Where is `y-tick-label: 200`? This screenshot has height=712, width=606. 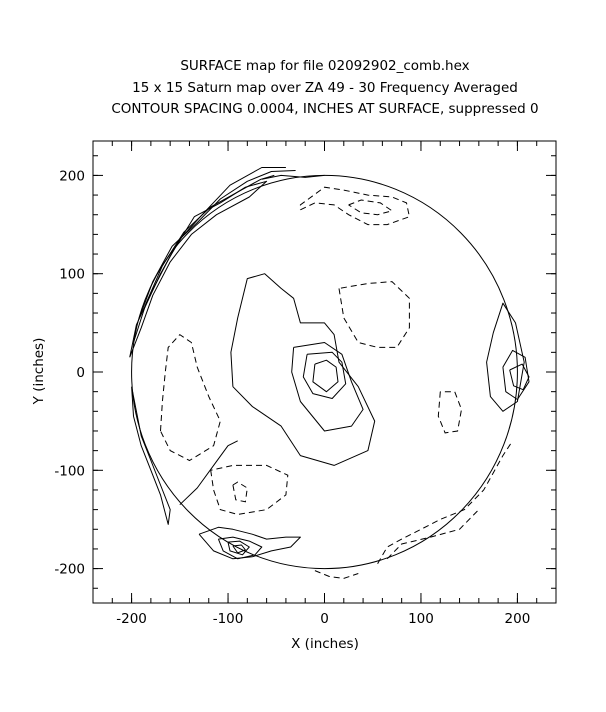 y-tick-label: 200 is located at coordinates (72, 176).